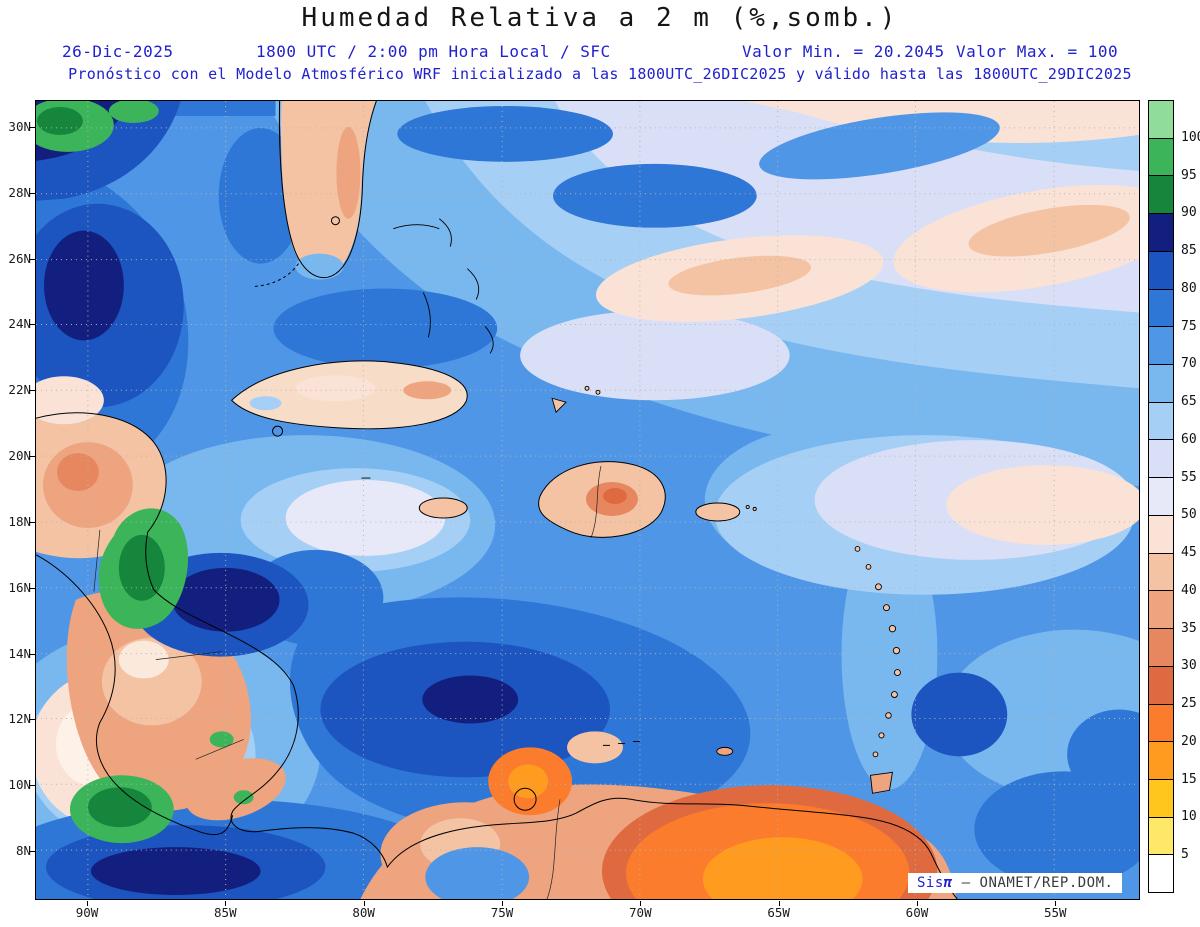  What do you see at coordinates (1189, 439) in the screenshot?
I see `colorbar-tick-label: 60` at bounding box center [1189, 439].